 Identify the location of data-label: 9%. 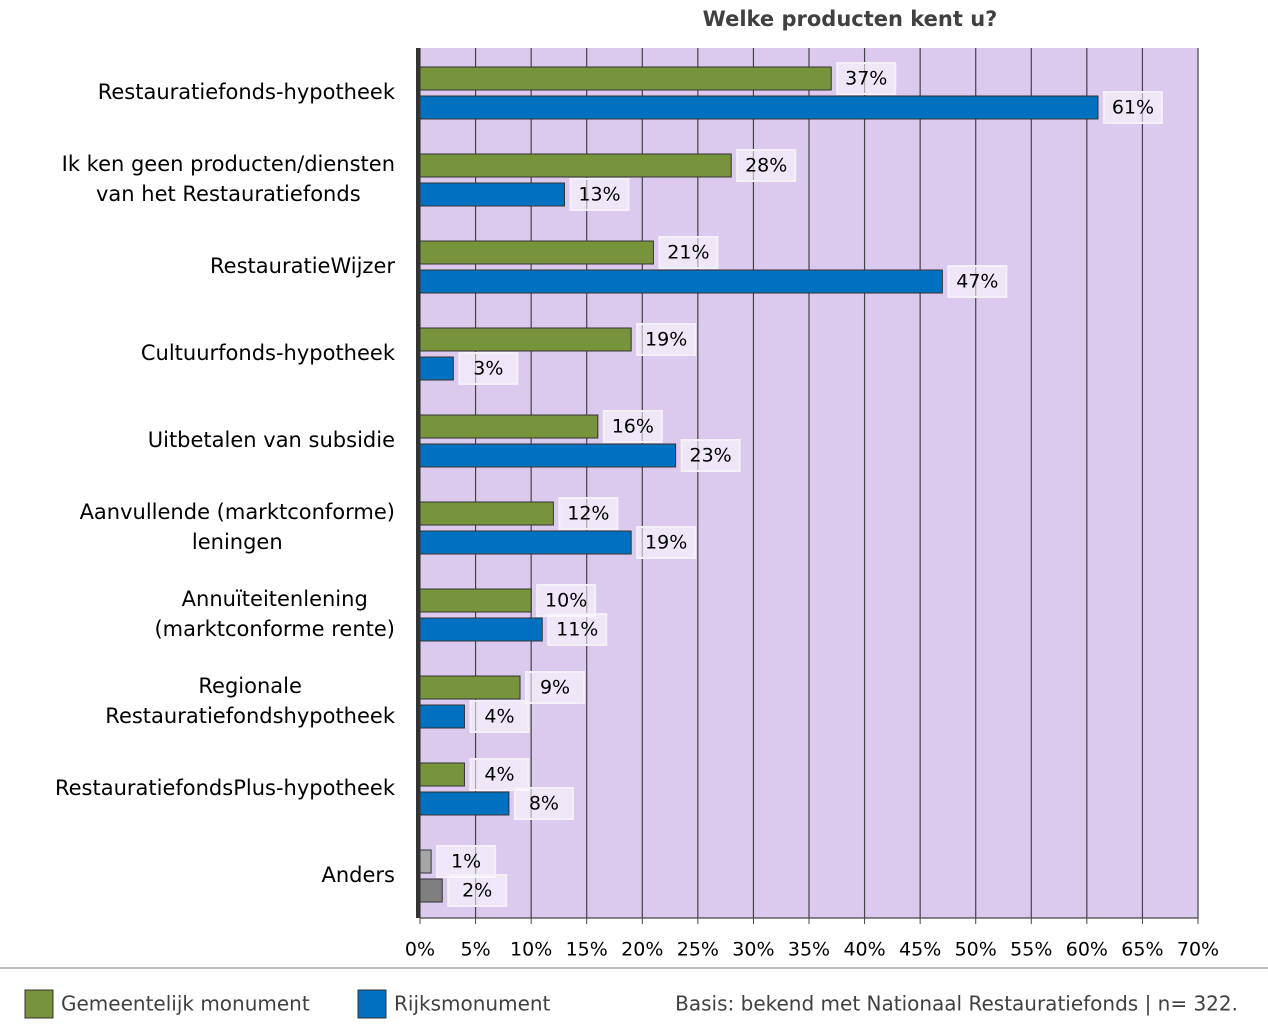
(555, 688).